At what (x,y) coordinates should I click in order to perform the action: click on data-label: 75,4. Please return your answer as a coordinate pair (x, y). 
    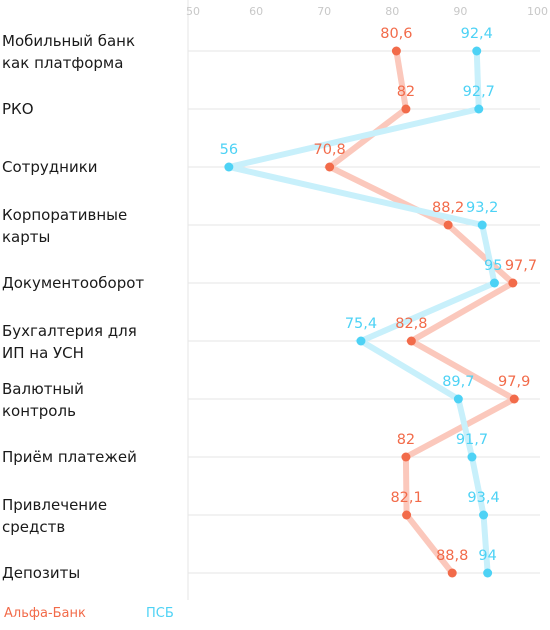
    Looking at the image, I should click on (361, 324).